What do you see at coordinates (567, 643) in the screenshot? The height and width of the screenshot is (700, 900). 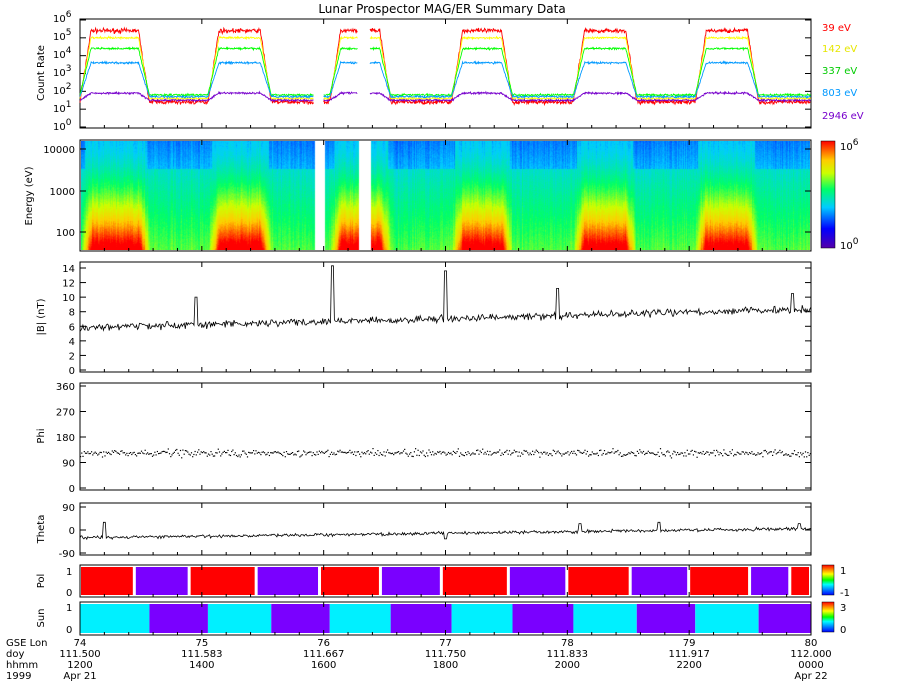 I see `x-tick-label: 78` at bounding box center [567, 643].